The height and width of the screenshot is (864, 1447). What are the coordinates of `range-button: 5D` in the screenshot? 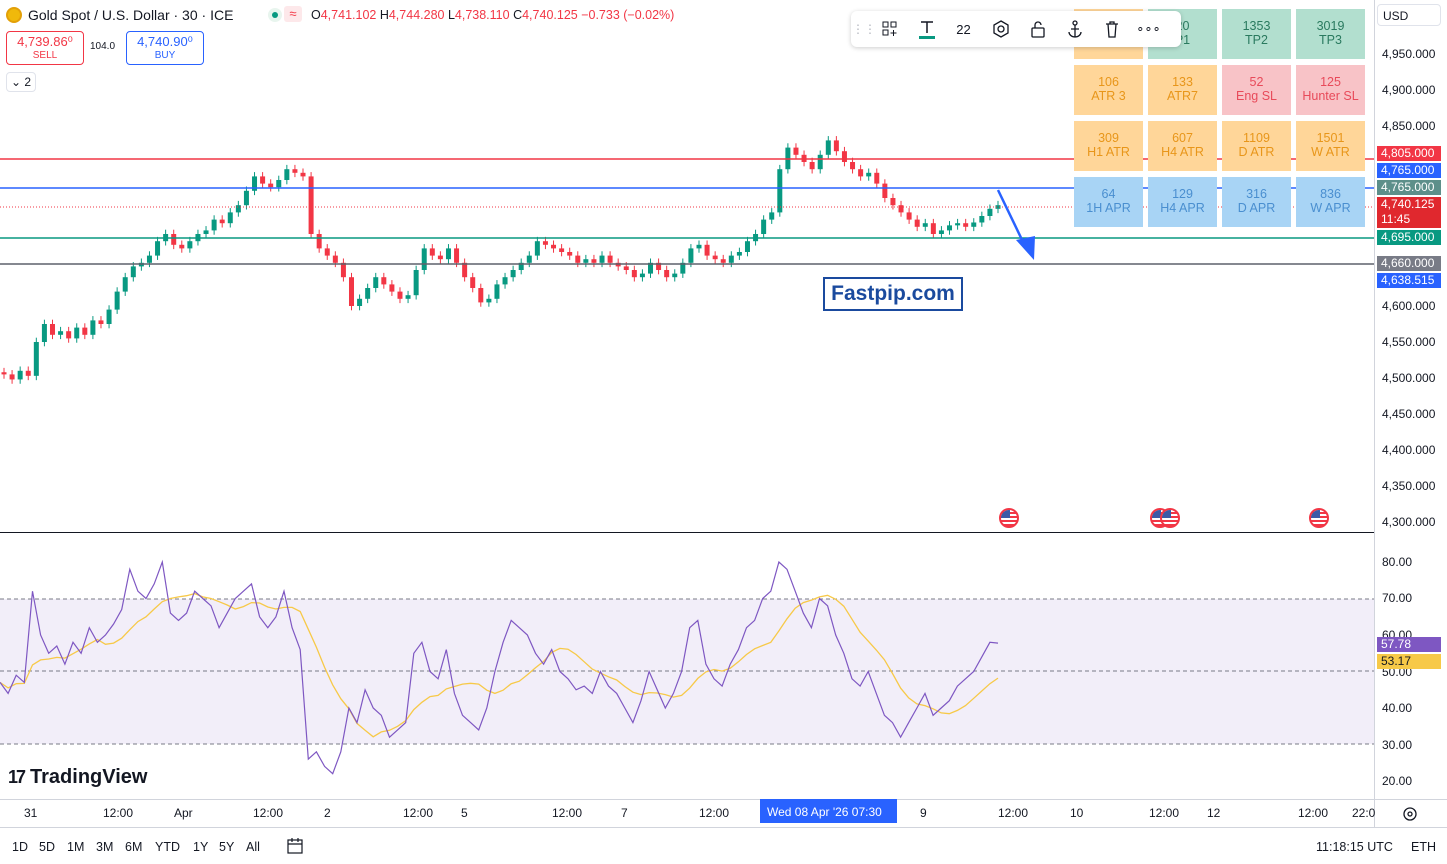 It's located at (47, 847).